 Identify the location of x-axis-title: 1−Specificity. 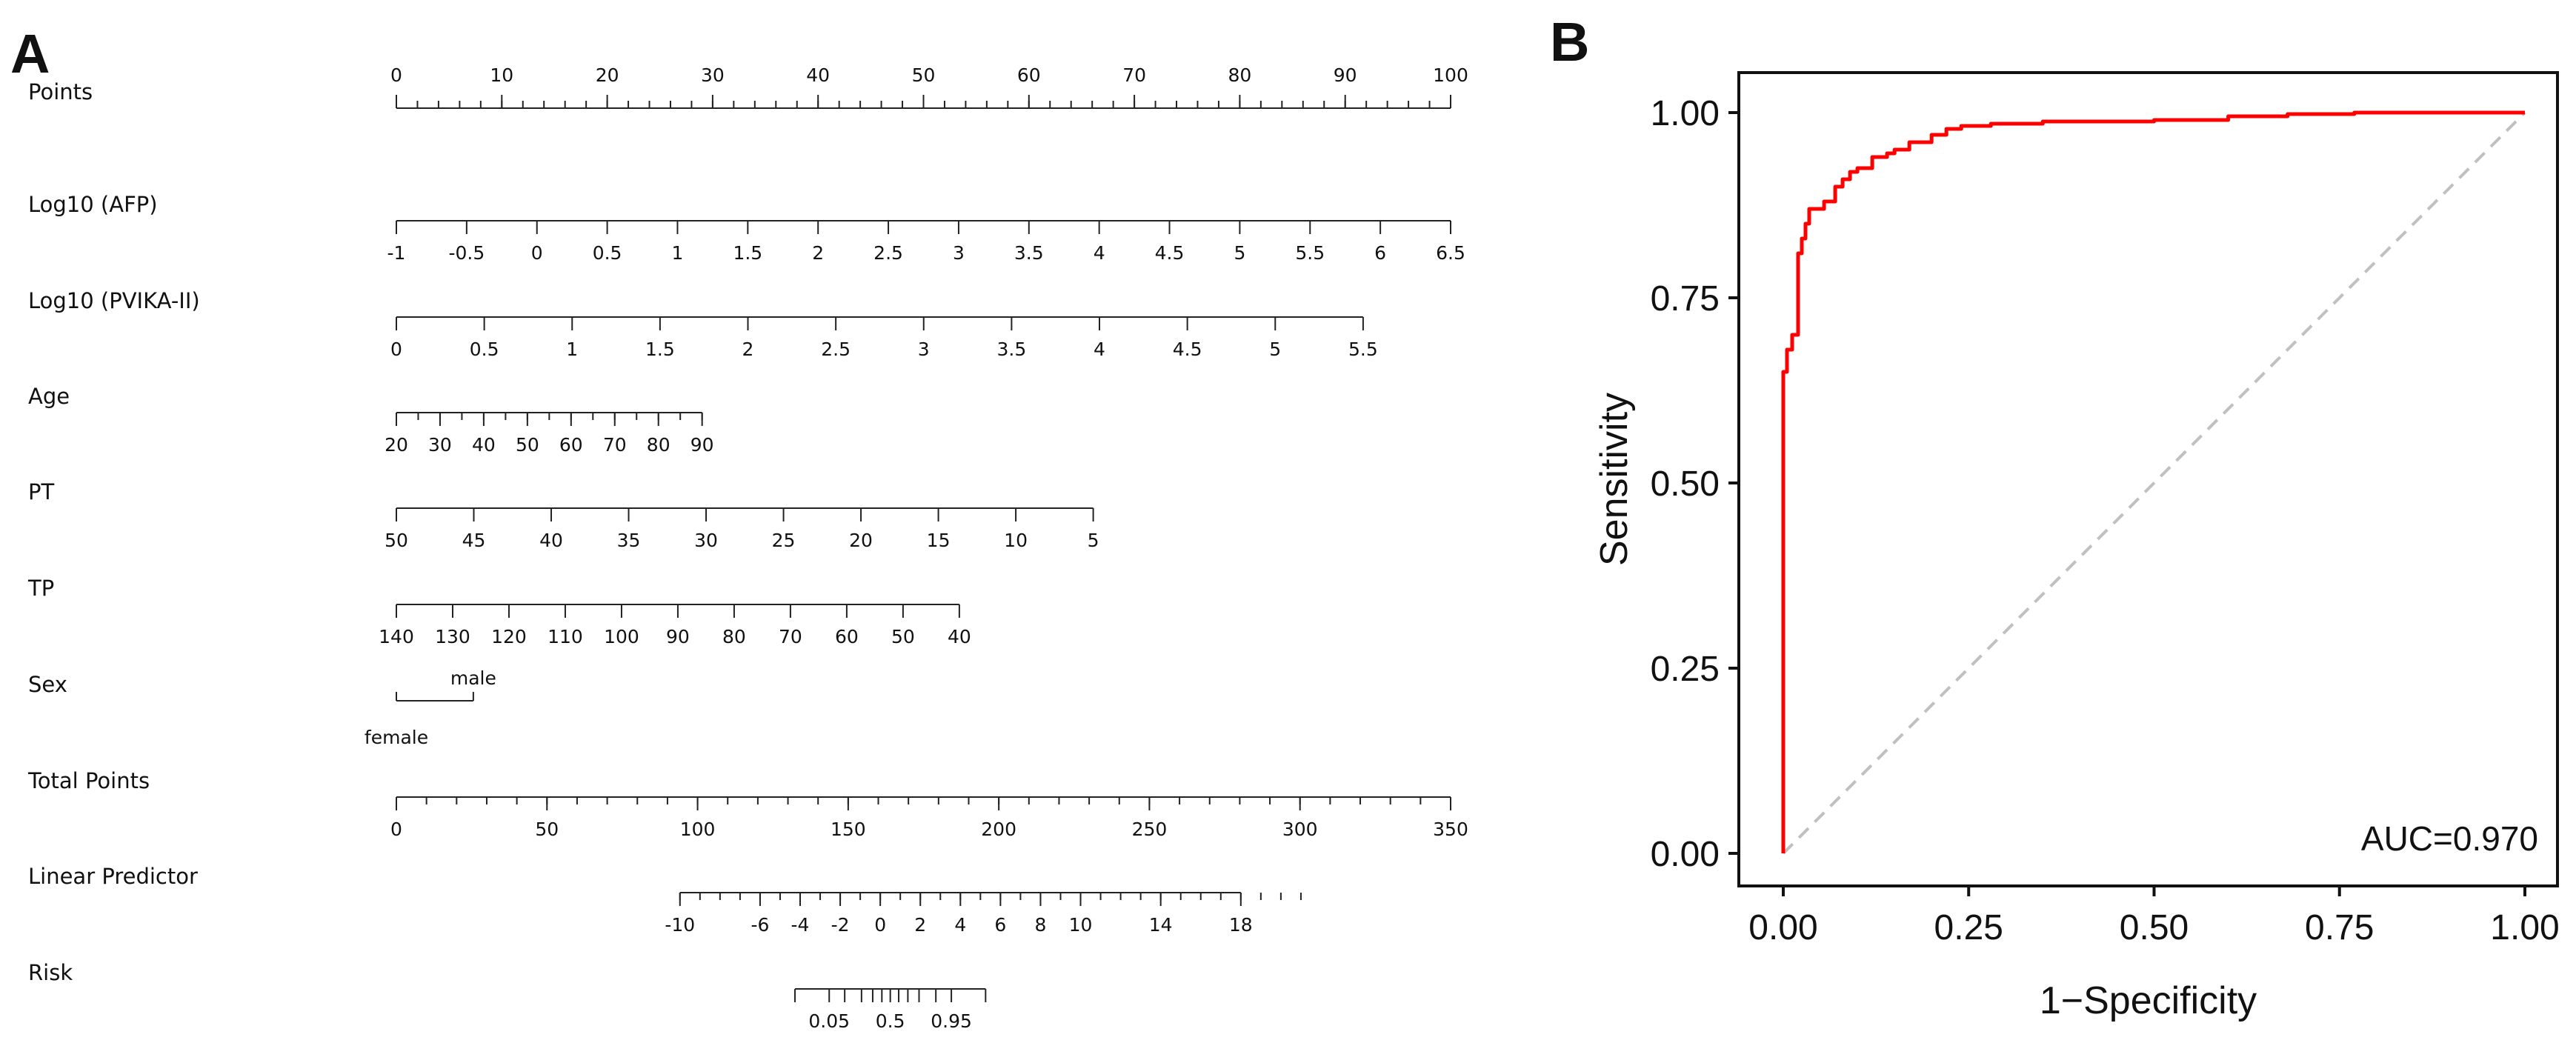
(2148, 1000).